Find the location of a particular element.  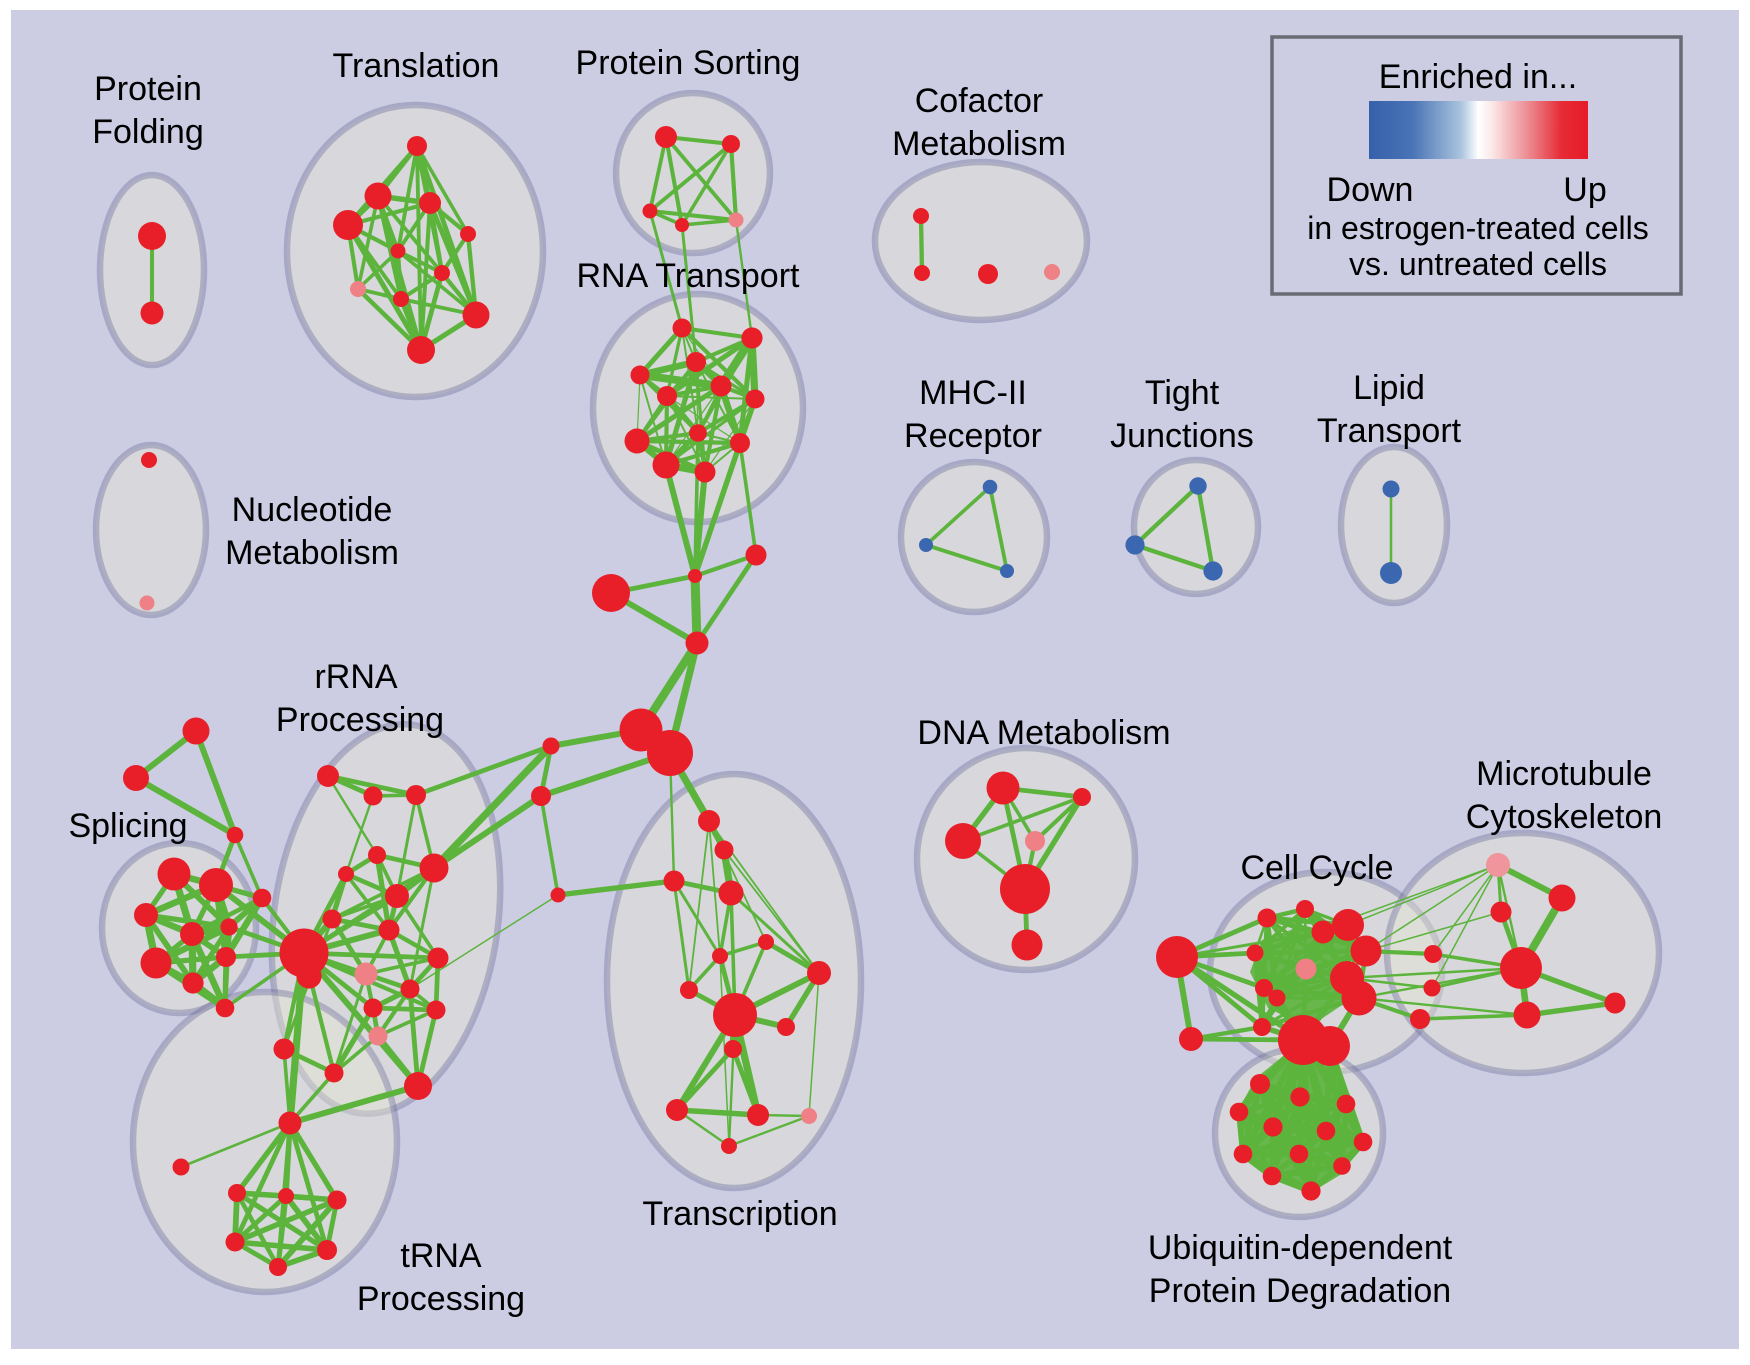

svg-text: Transcription is located at coordinates (739, 1214).